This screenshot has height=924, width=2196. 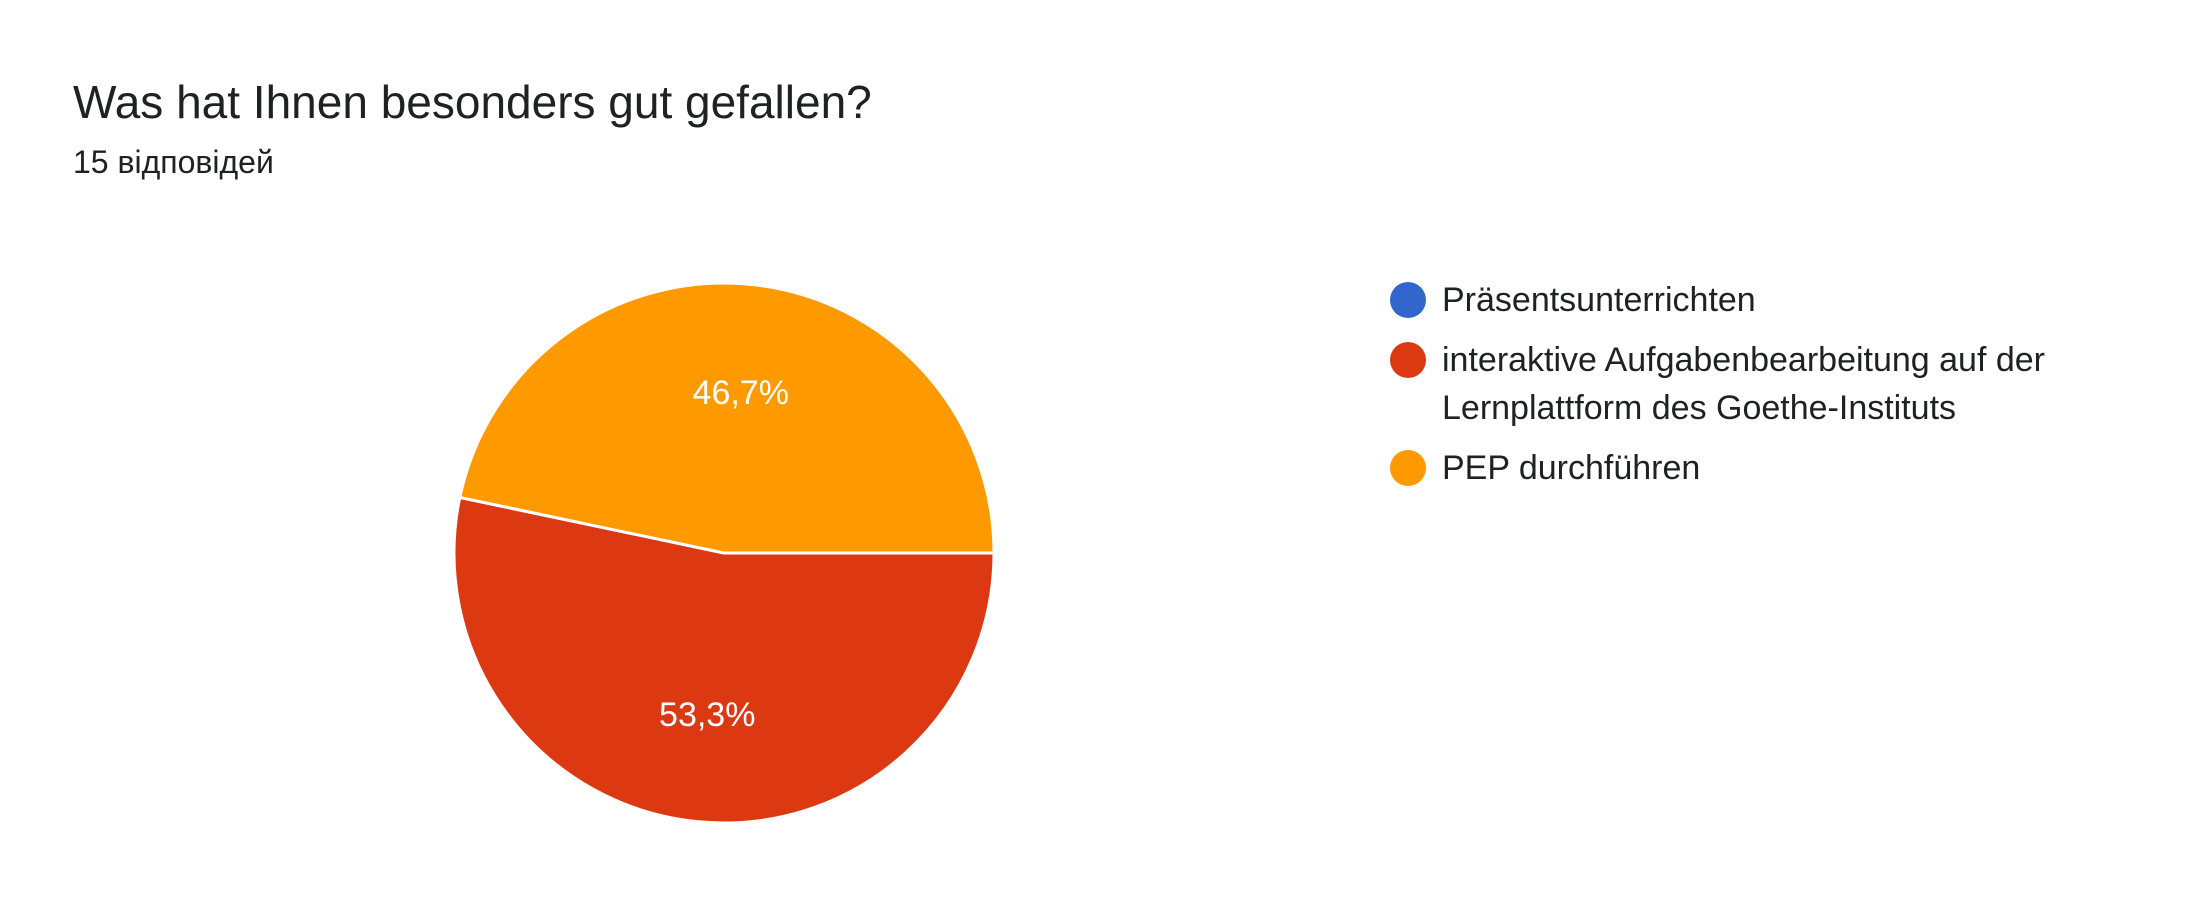 I want to click on slice-label-2: 46,7%, so click(x=741, y=393).